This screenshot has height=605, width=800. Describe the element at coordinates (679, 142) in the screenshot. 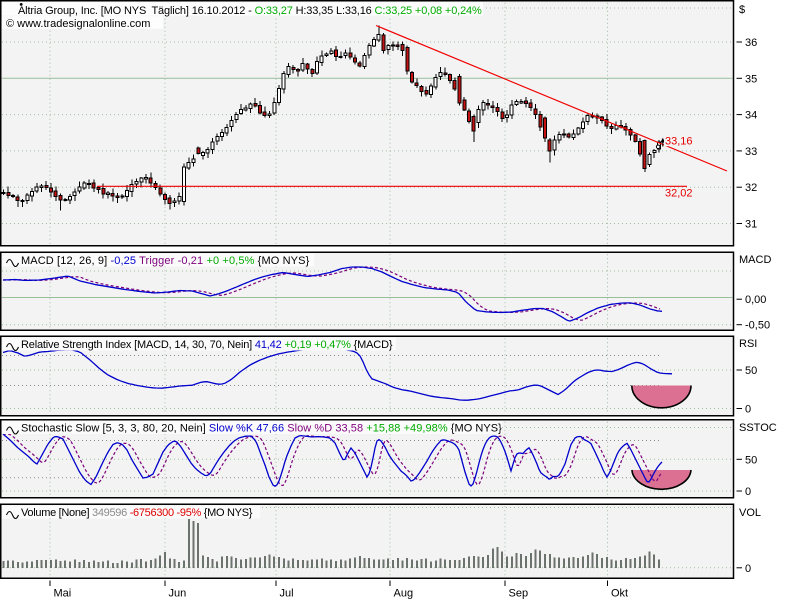

I see `svg-text: 33,16` at that location.